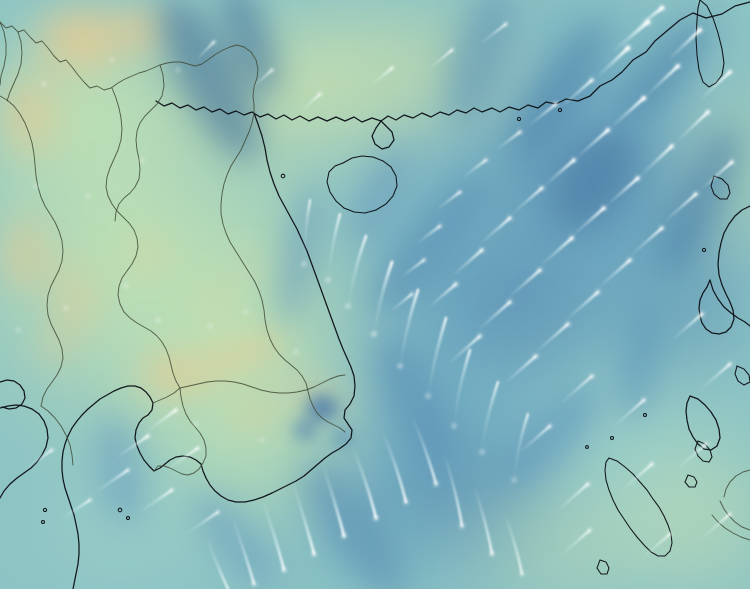  What do you see at coordinates (262, 384) in the screenshot?
I see `border-cambodia-north` at bounding box center [262, 384].